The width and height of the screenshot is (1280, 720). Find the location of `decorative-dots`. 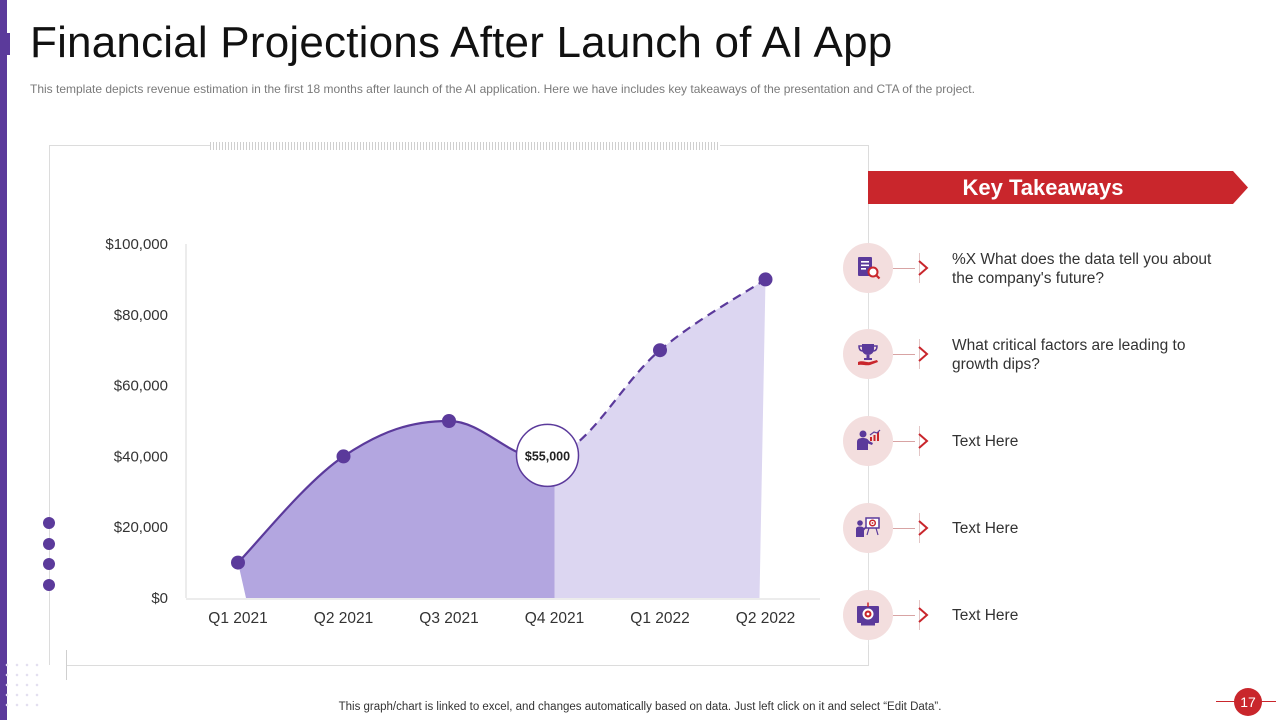

decorative-dots is located at coordinates (49, 558).